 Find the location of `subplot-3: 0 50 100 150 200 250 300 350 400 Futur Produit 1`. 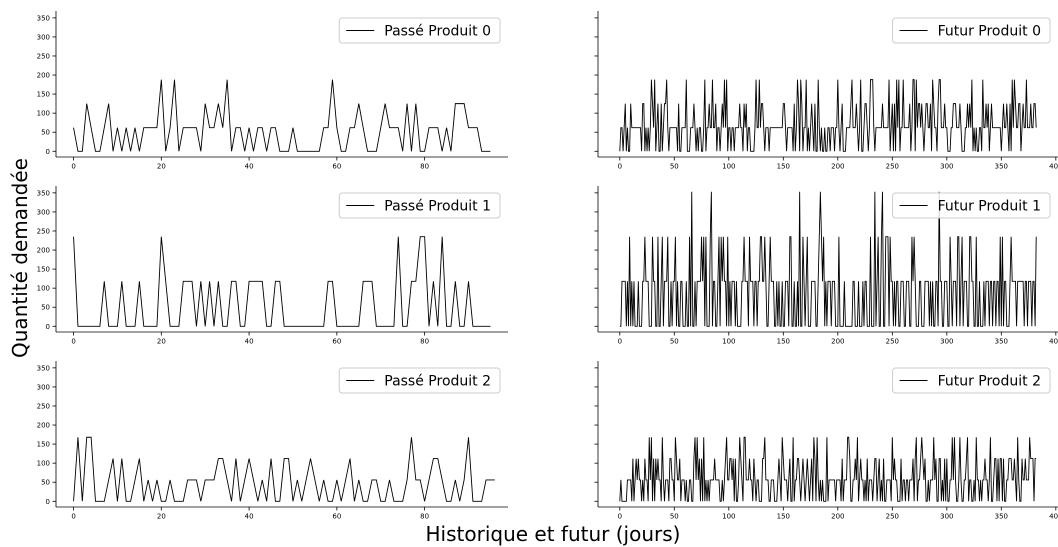

subplot-3: 0 50 100 150 200 250 300 350 400 Futur Produit 1 is located at coordinates (826, 266).